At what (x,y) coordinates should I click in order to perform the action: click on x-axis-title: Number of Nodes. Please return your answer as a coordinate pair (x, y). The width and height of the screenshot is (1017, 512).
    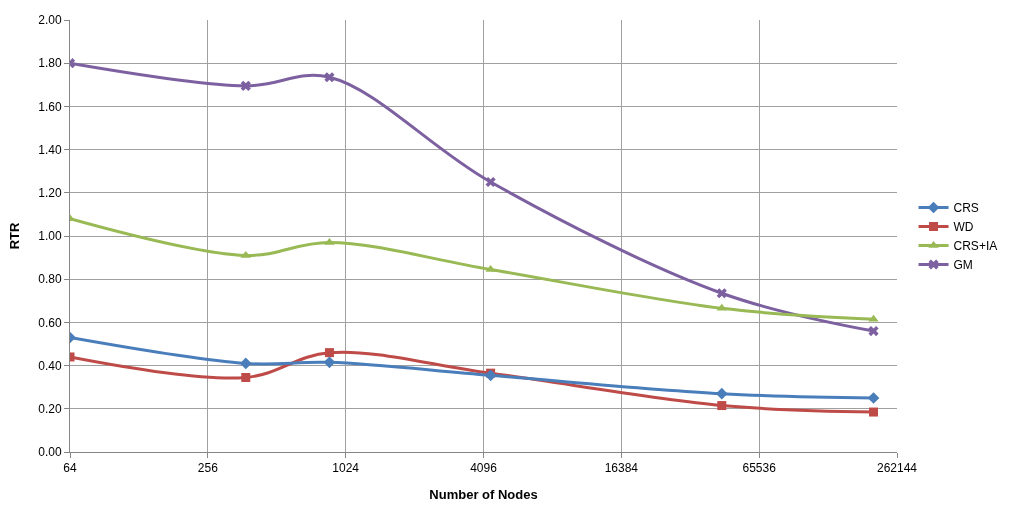
    Looking at the image, I should click on (483, 494).